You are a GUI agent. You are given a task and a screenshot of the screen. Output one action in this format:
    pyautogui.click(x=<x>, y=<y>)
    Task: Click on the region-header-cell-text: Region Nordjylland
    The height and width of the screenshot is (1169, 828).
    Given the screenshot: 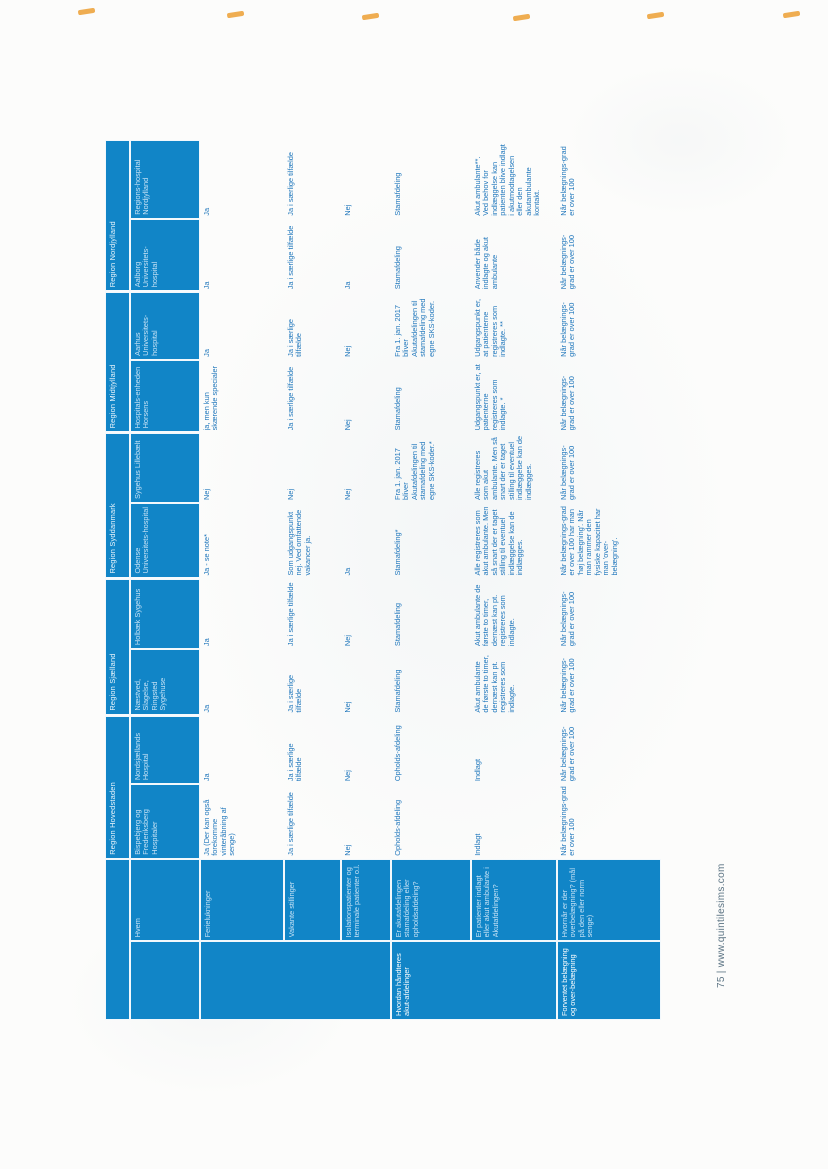 What is the action you would take?
    pyautogui.click(x=113, y=254)
    